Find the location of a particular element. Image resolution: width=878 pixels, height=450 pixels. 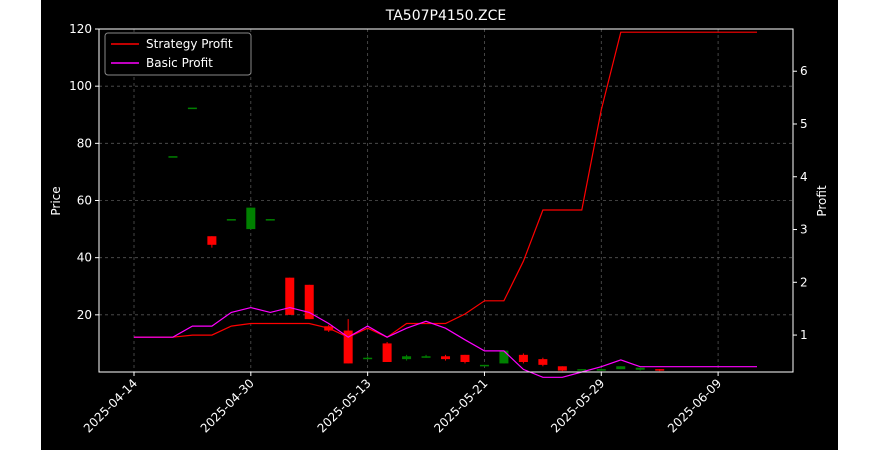

chart-title: TA507P4150.ZCE is located at coordinates (446, 16).